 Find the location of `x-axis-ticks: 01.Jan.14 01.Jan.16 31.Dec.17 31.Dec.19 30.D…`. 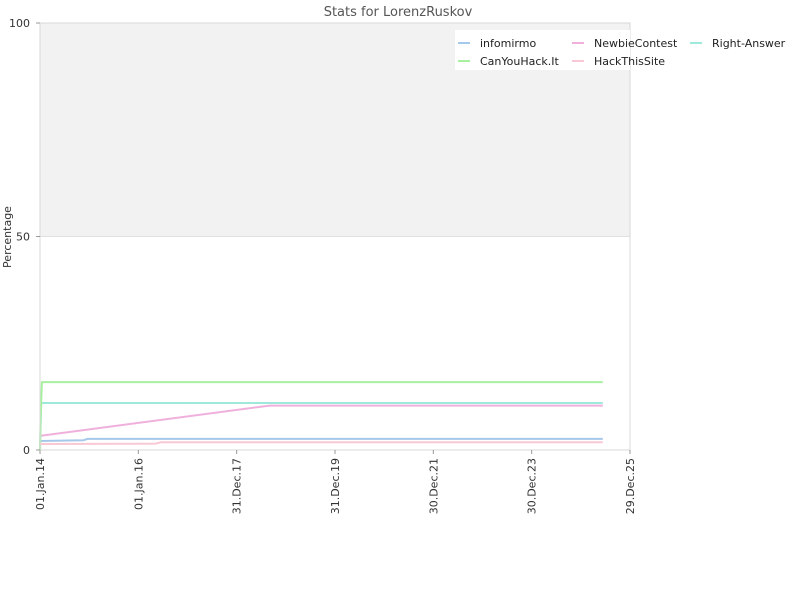

x-axis-ticks: 01.Jan.14 01.Jan.16 31.Dec.17 31.Dec.19 30.D… is located at coordinates (335, 482).